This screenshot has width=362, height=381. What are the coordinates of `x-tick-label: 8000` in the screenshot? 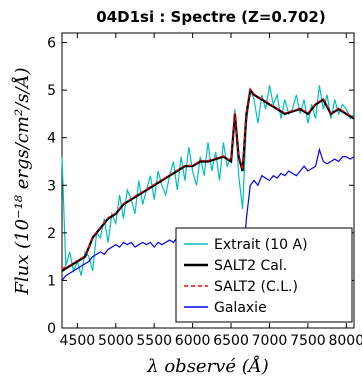 It's located at (345, 341).